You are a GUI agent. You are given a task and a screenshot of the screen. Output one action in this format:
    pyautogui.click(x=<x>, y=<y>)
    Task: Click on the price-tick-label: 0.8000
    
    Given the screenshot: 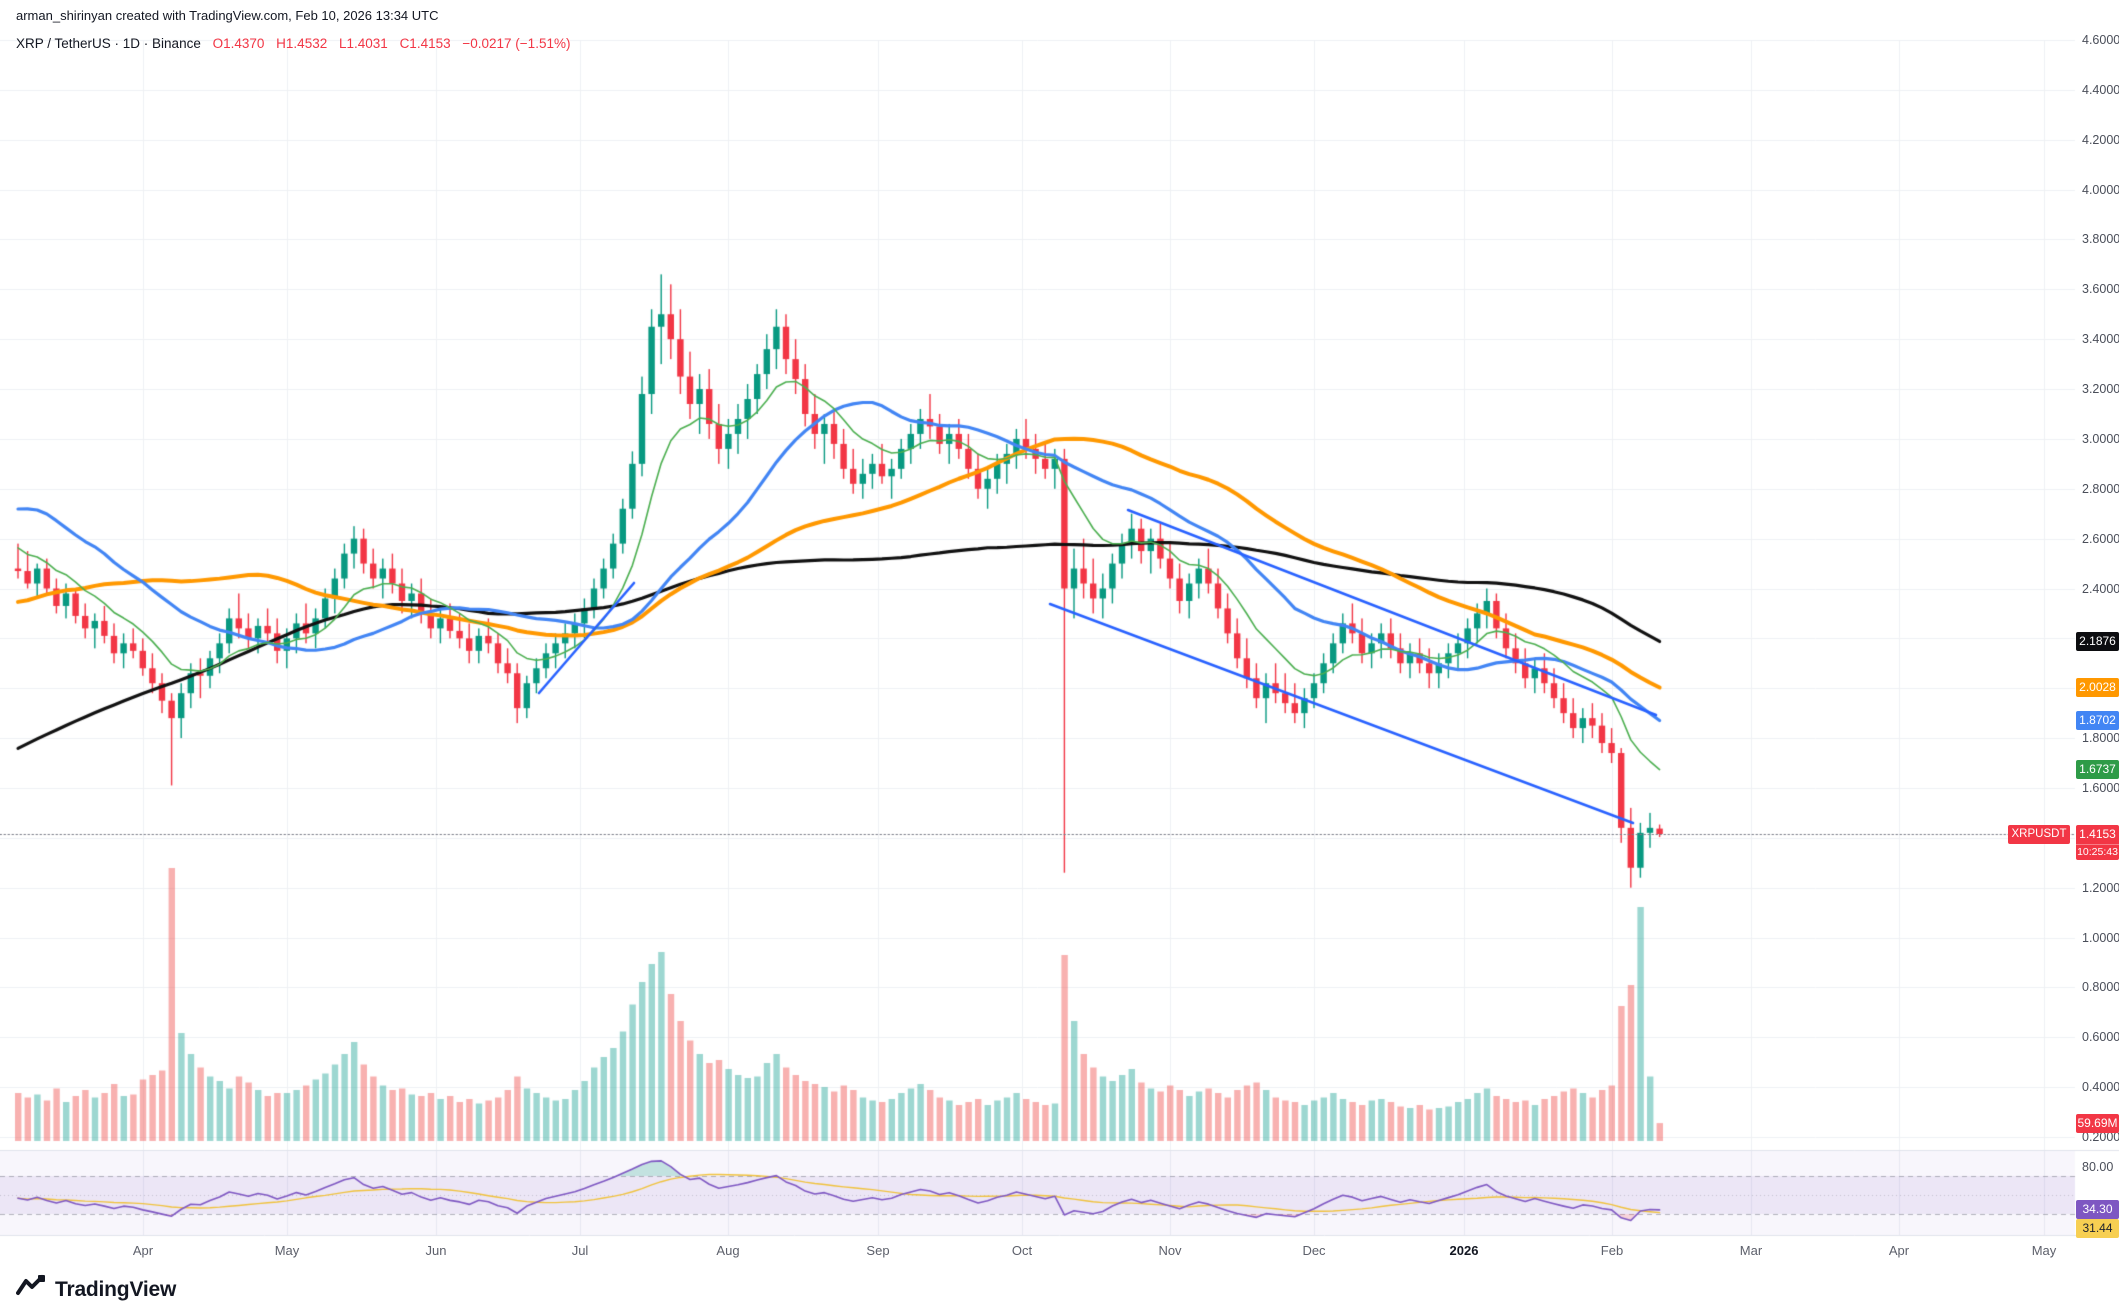 What is the action you would take?
    pyautogui.click(x=2100, y=987)
    